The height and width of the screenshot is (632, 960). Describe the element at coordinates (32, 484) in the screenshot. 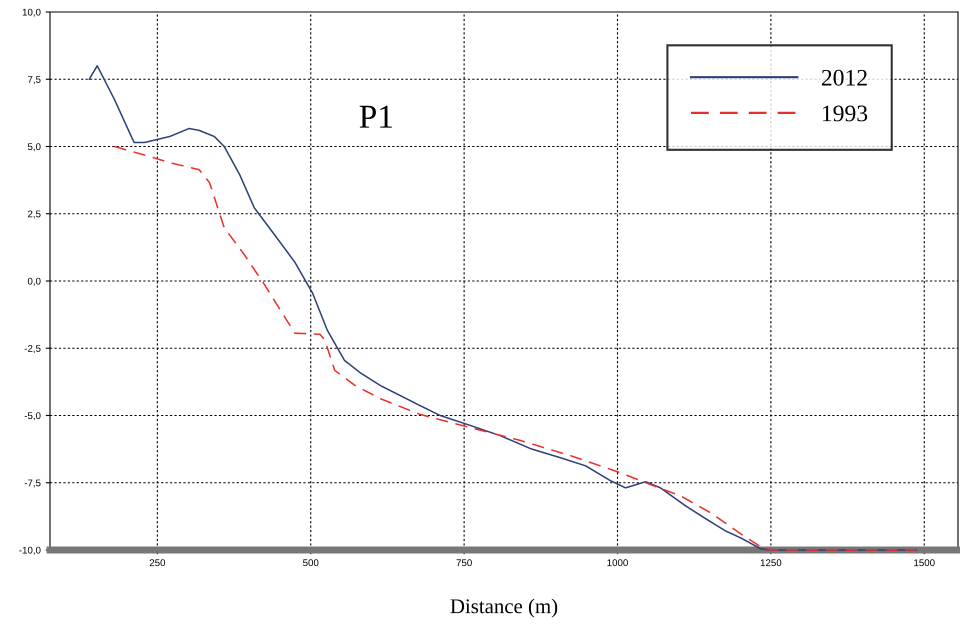

I see `y-tick-label: -7,5` at that location.